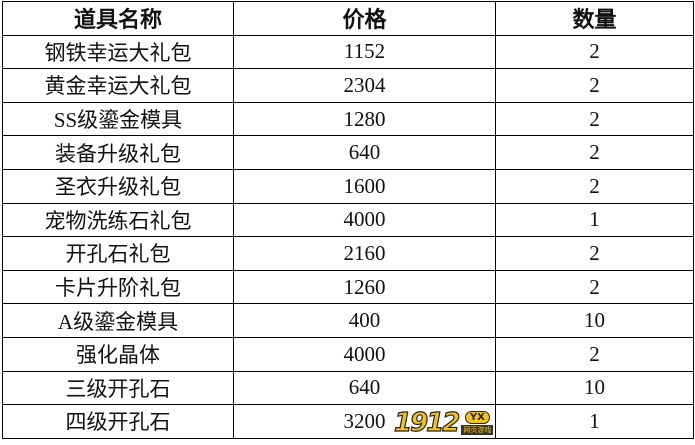 This screenshot has width=695, height=445. Describe the element at coordinates (118, 320) in the screenshot. I see `cell-item-name: A级鎏金模具` at that location.